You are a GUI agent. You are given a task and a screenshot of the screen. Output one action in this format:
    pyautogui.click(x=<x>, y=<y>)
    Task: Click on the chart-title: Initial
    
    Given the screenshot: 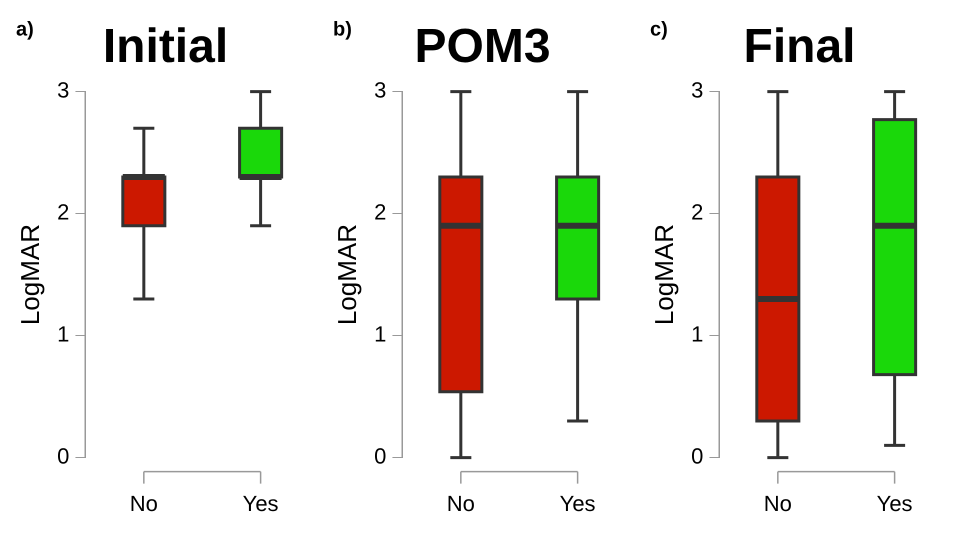 What is the action you would take?
    pyautogui.click(x=165, y=47)
    